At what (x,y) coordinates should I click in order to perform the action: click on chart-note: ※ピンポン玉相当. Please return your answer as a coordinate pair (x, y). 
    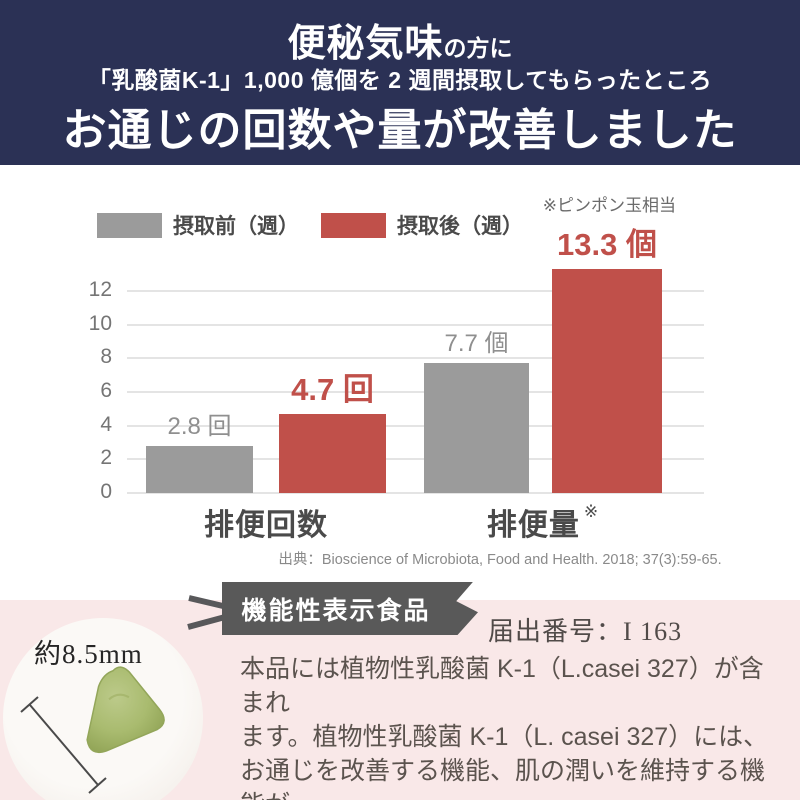
    Looking at the image, I should click on (609, 205).